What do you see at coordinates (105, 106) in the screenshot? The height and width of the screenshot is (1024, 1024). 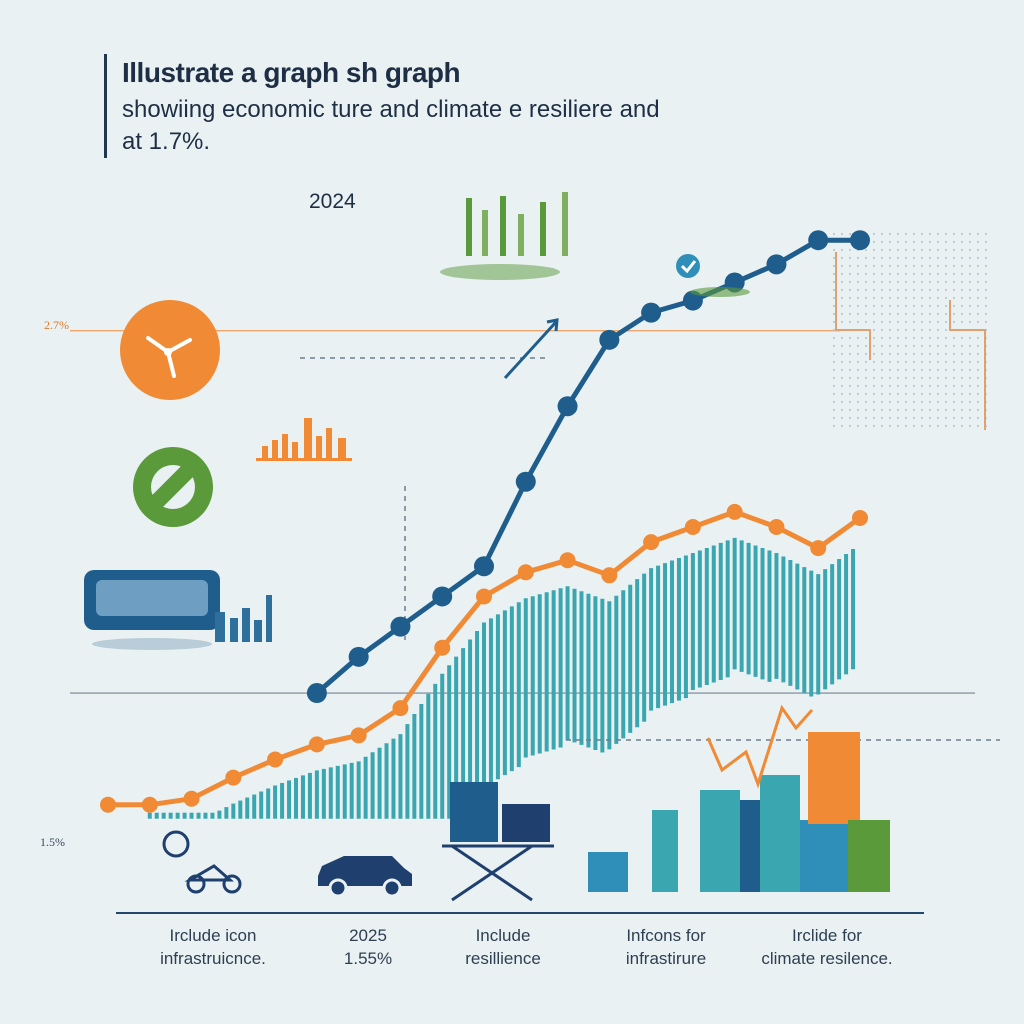 I see `title-accent-bar` at bounding box center [105, 106].